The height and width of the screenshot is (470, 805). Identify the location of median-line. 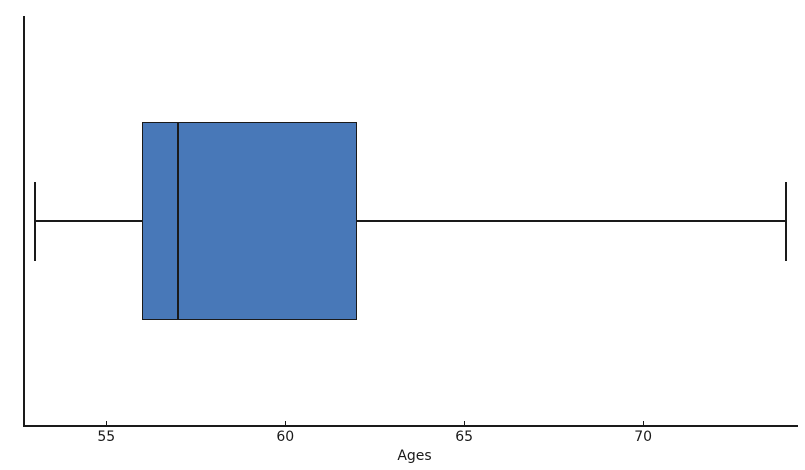
(177, 221).